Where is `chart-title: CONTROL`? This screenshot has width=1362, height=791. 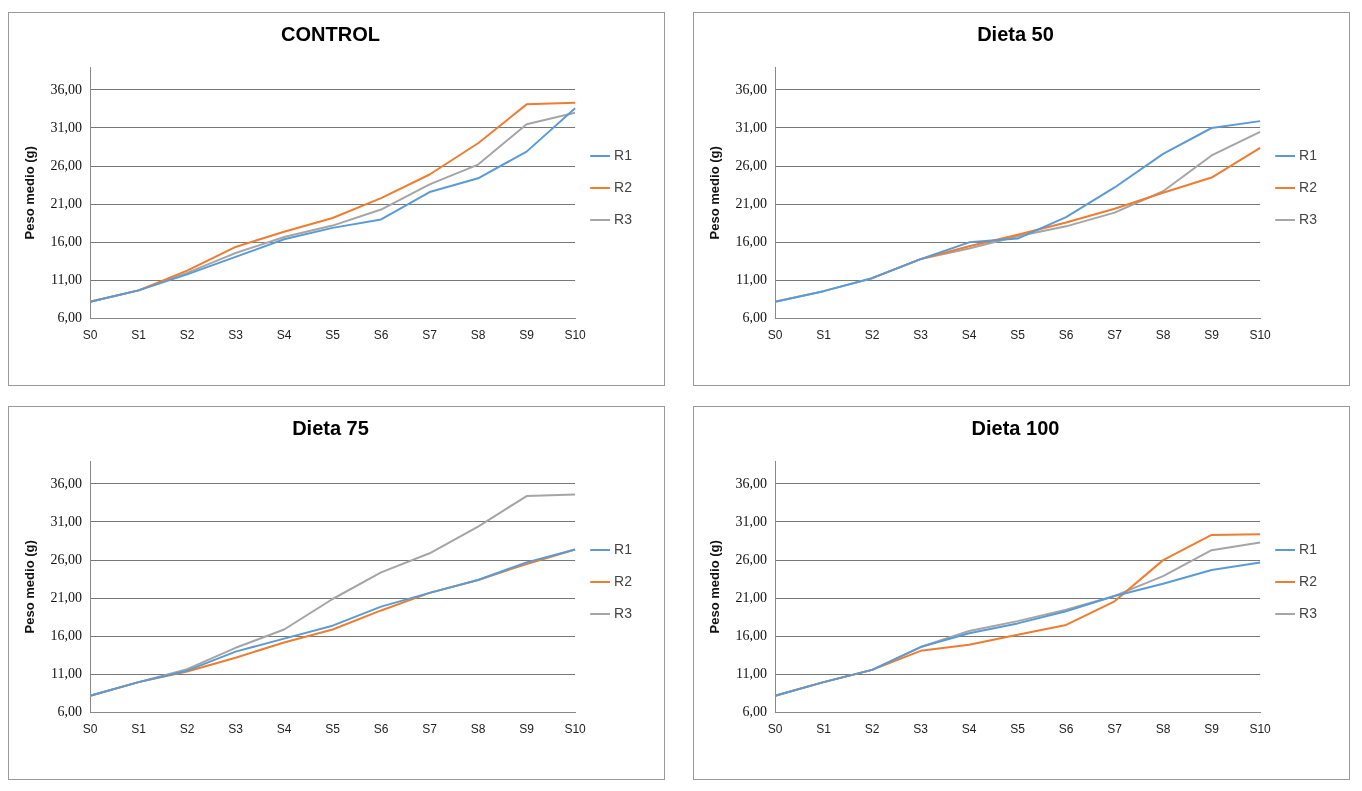 chart-title: CONTROL is located at coordinates (330, 33).